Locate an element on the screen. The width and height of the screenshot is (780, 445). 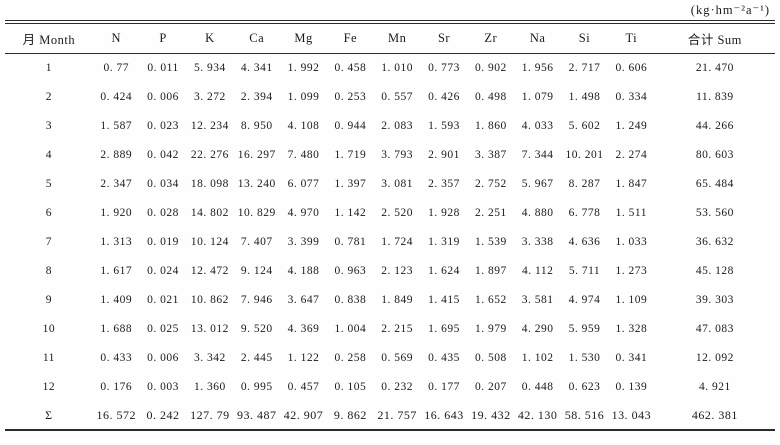
value-cell: 0. 024 is located at coordinates (163, 270).